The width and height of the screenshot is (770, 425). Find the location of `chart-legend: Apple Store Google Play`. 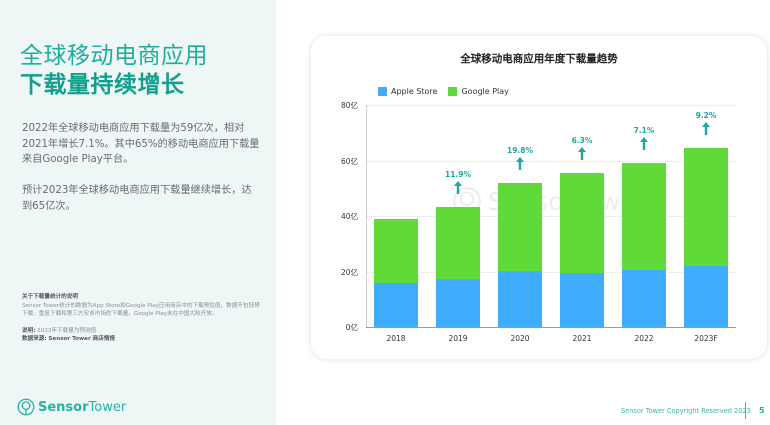

chart-legend: Apple Store Google Play is located at coordinates (449, 91).